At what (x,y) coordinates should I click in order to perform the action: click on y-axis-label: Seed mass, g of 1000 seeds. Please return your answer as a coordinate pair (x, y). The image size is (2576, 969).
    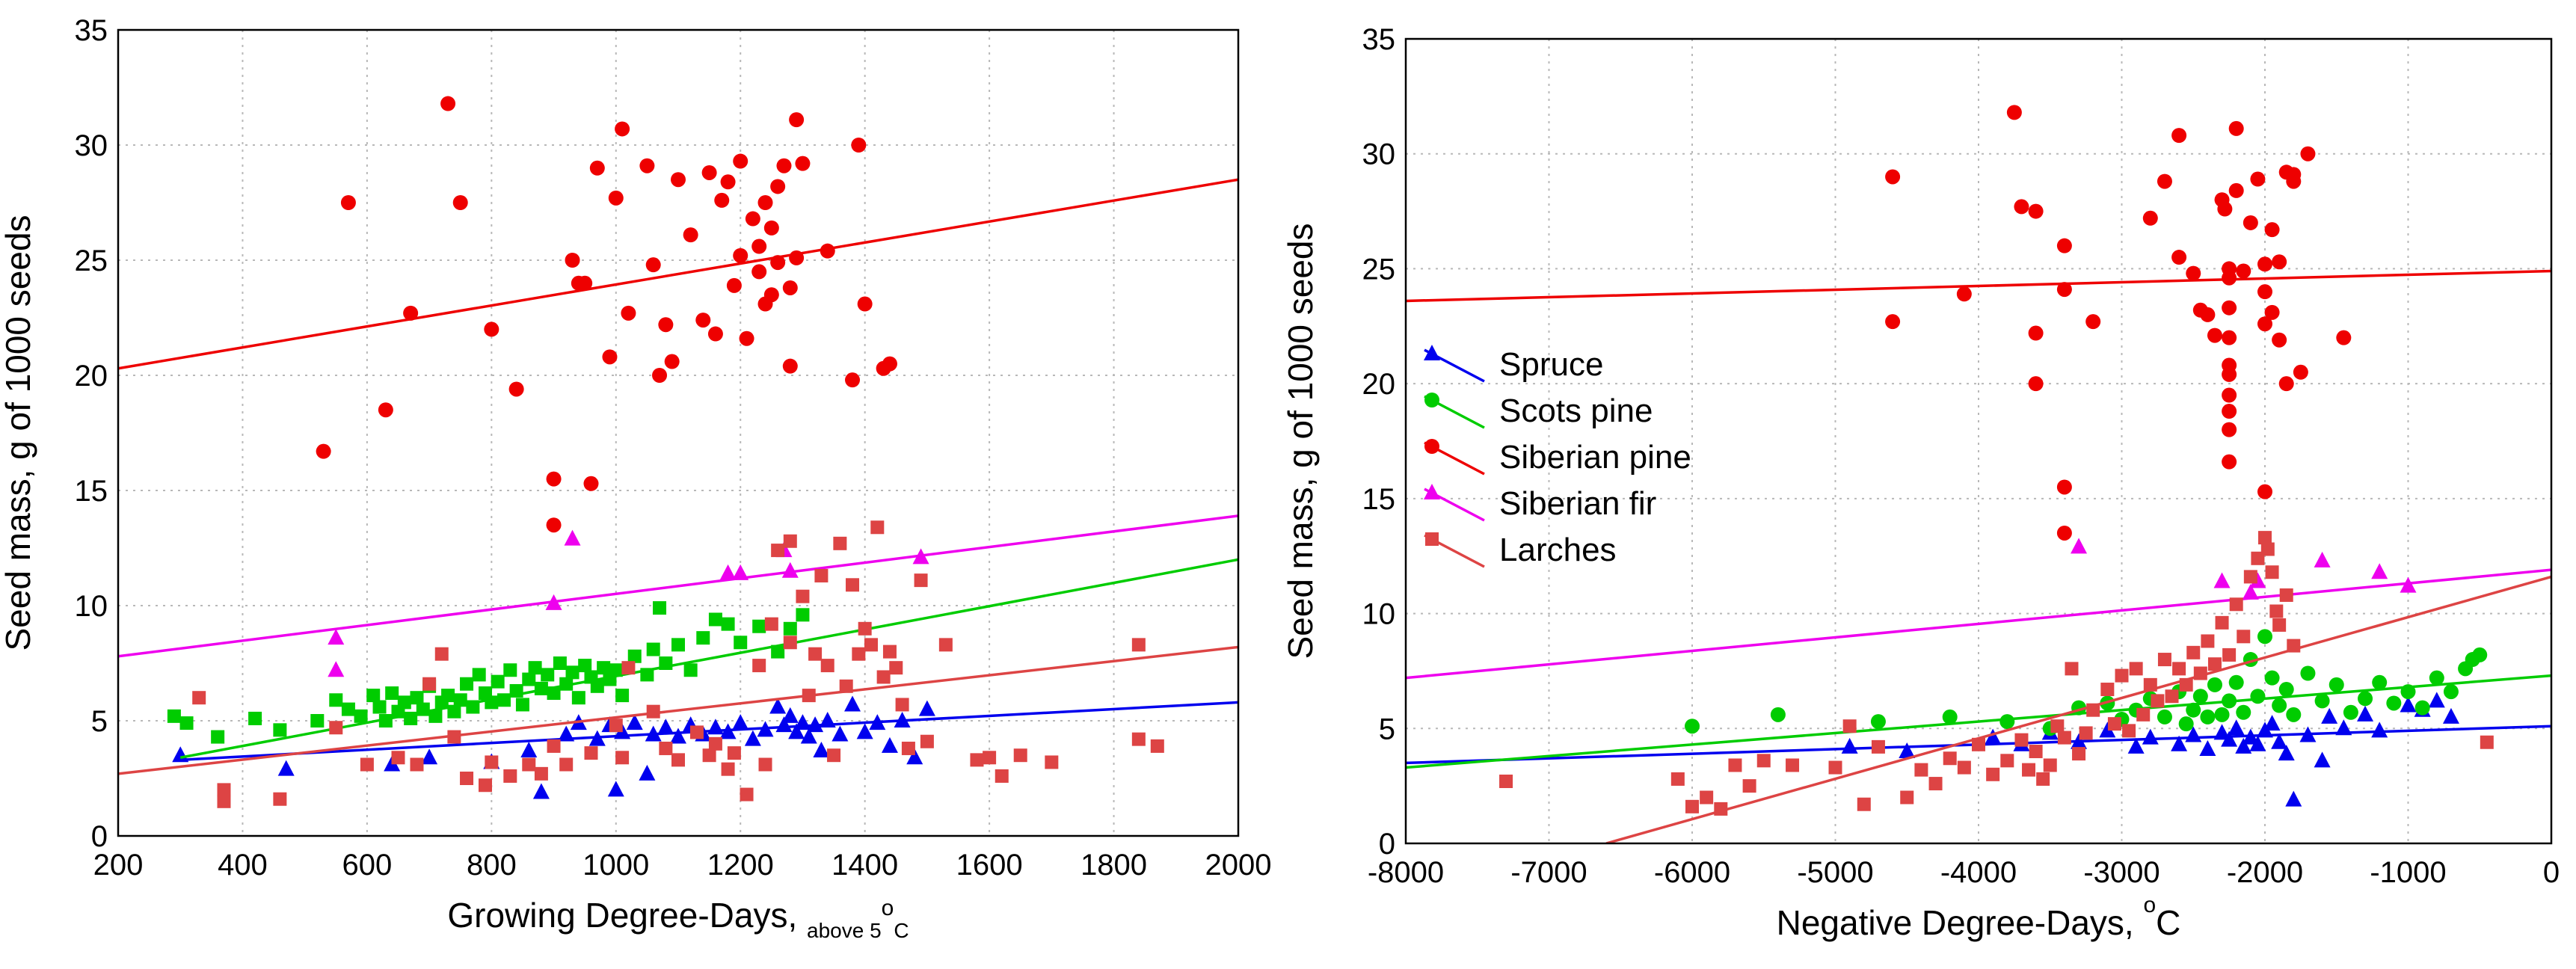
    Looking at the image, I should click on (18, 432).